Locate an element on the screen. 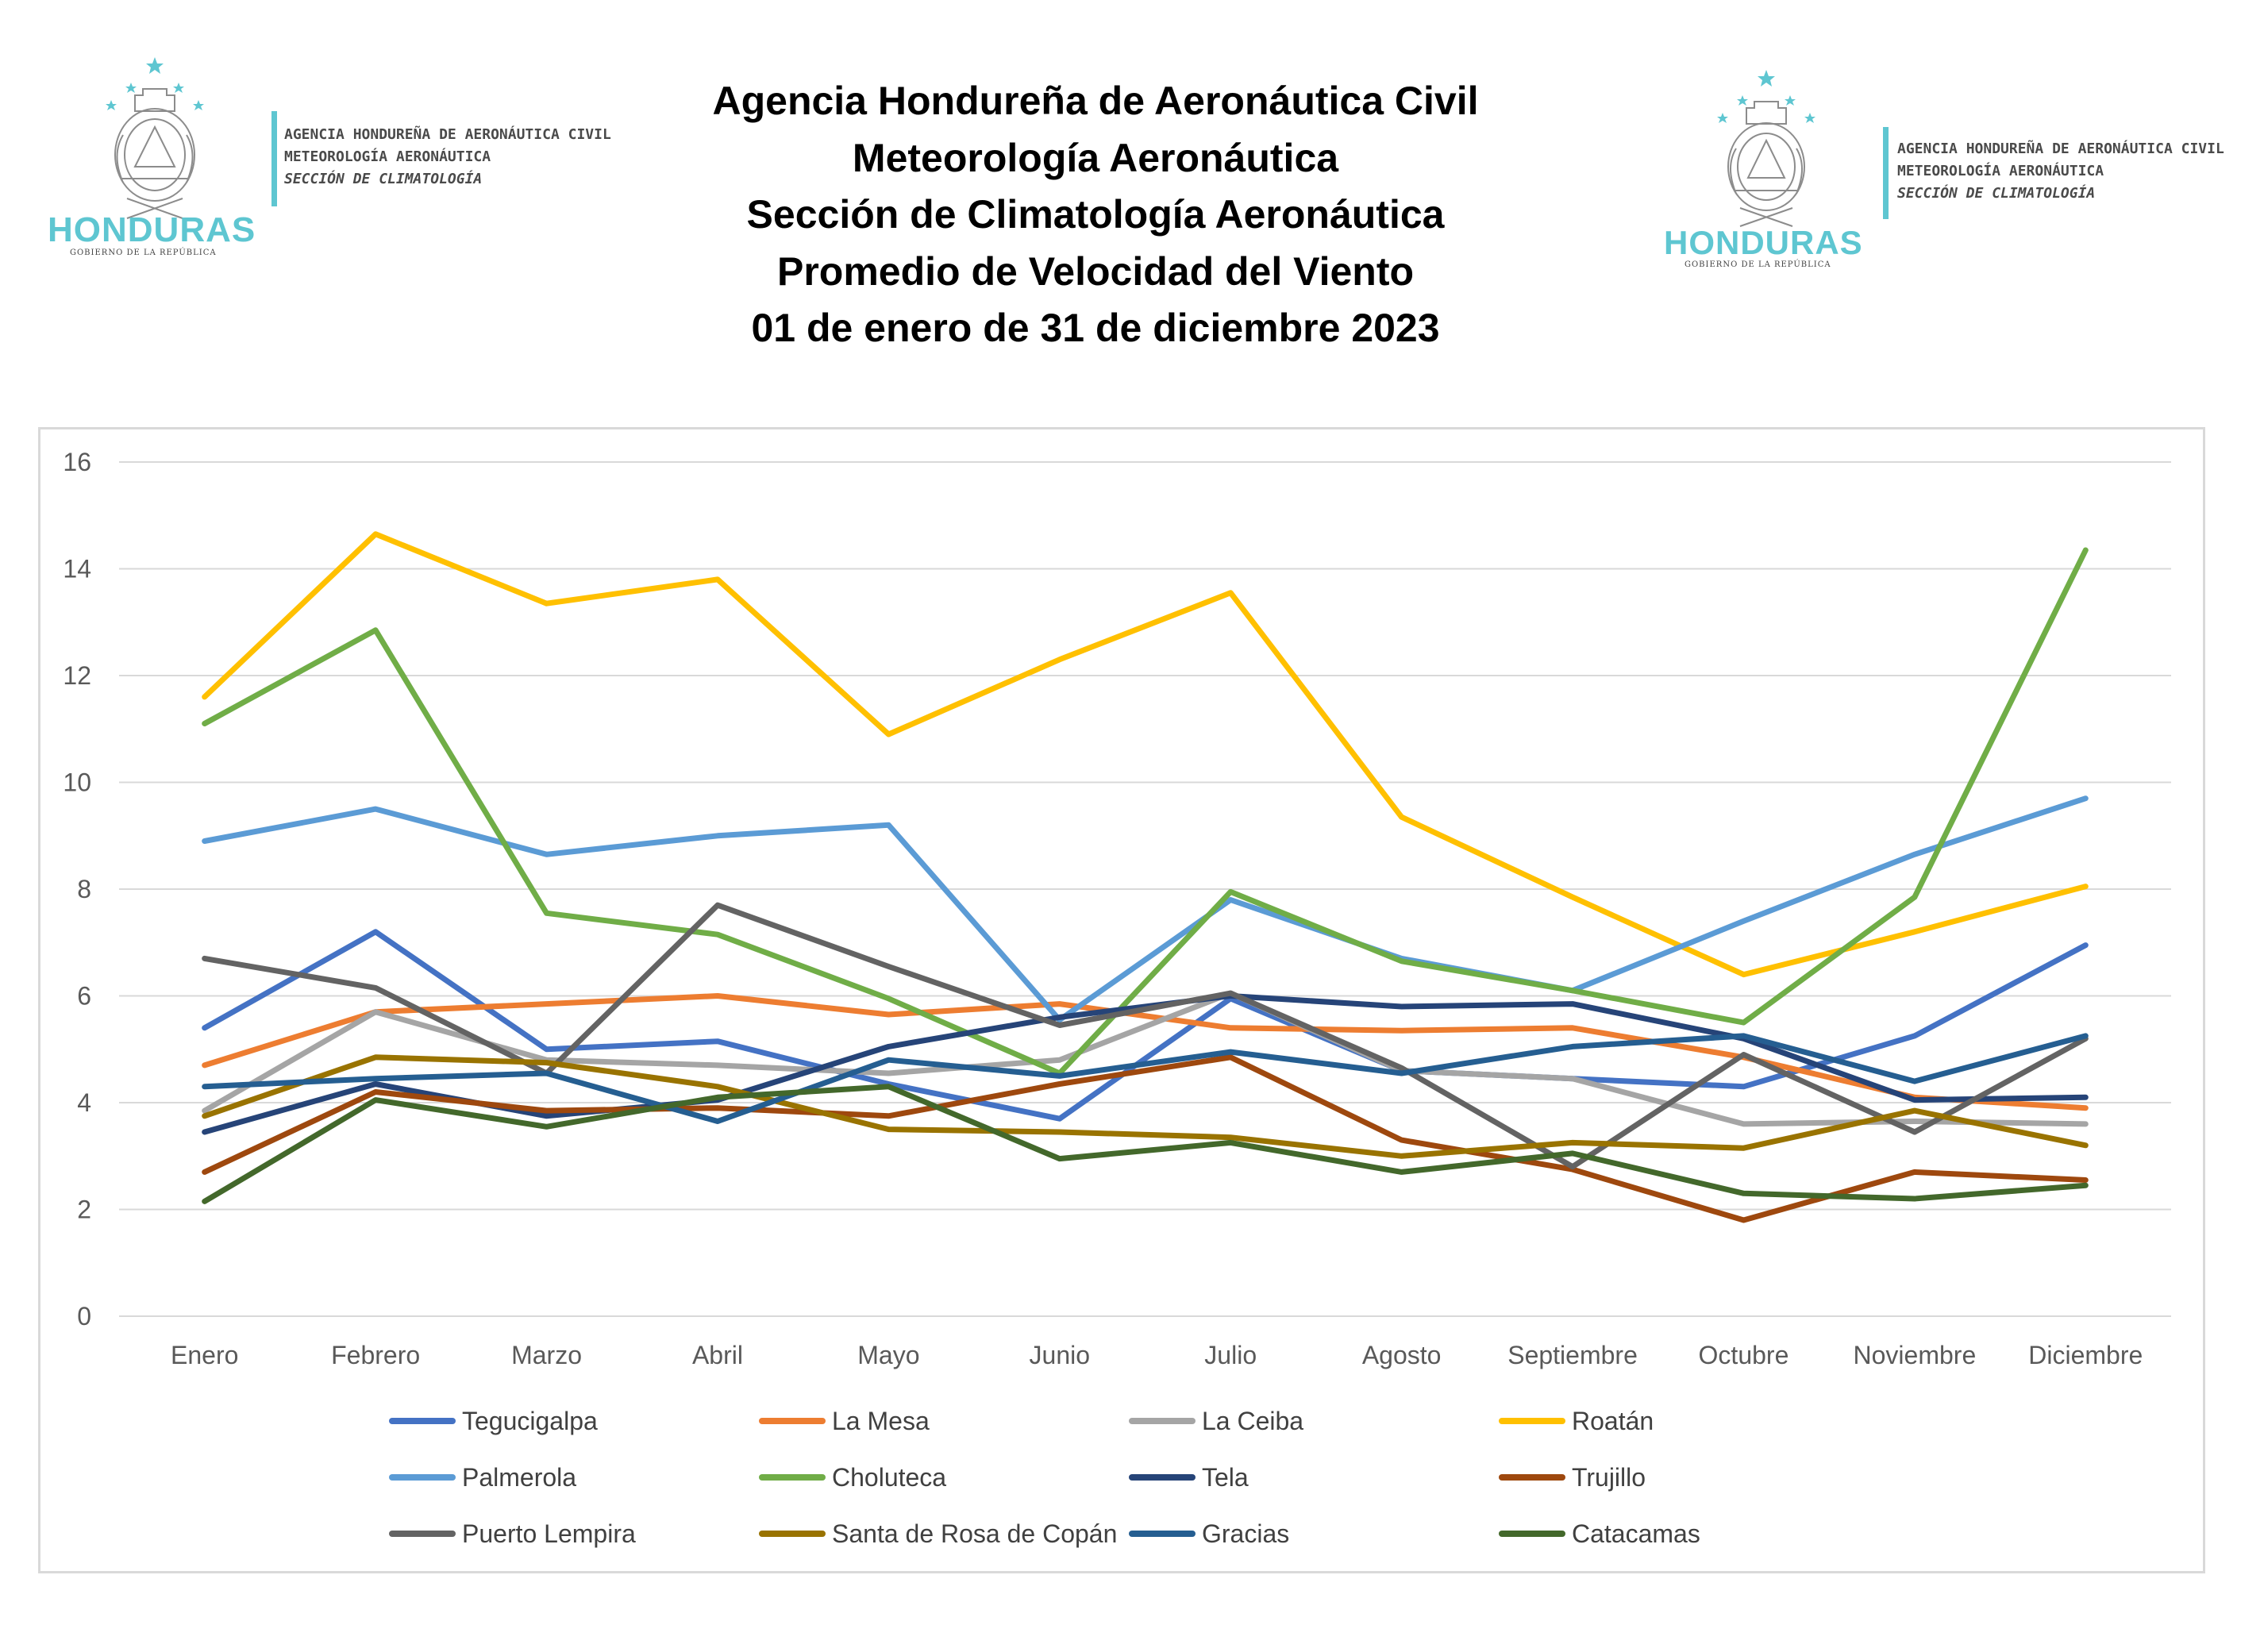 The width and height of the screenshot is (2264, 1652). y-tick-label: 12 is located at coordinates (77, 675).